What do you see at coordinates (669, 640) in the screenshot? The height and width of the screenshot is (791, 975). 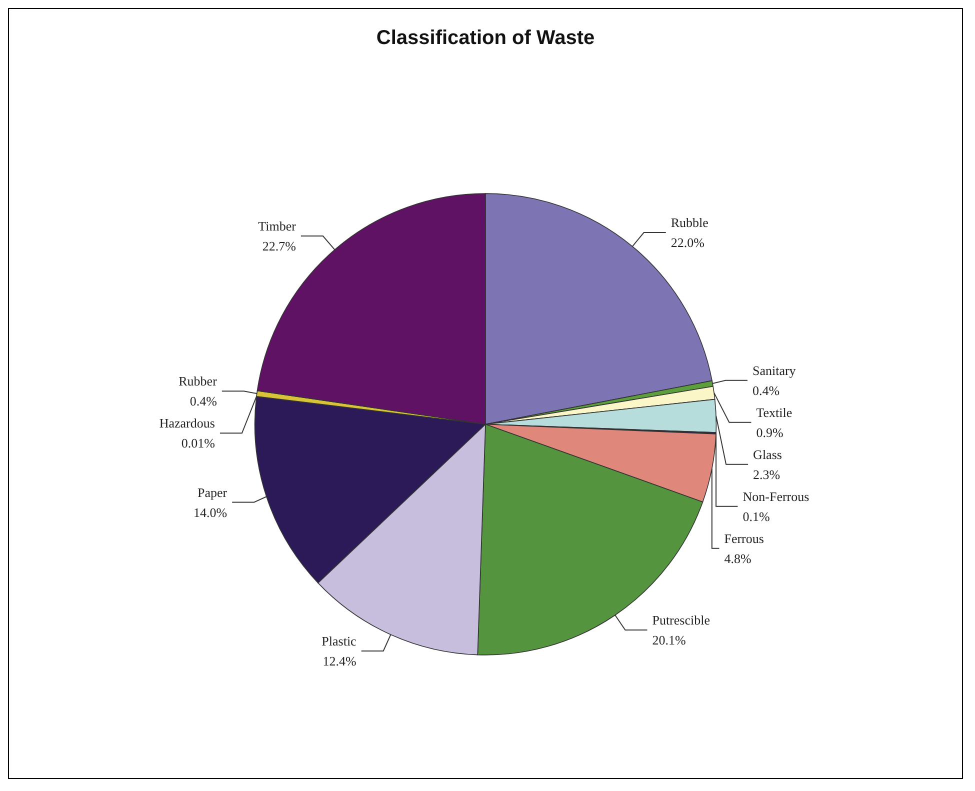 I see `data-label: 20.1%` at bounding box center [669, 640].